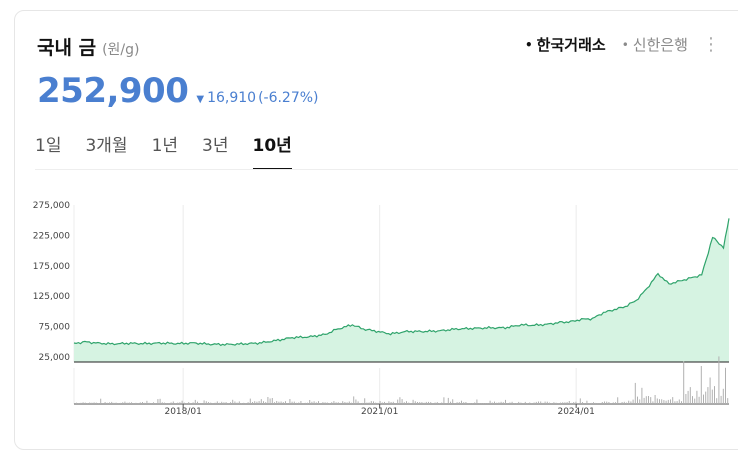 The width and height of the screenshot is (738, 450). I want to click on unit-label: (원/g), so click(121, 50).